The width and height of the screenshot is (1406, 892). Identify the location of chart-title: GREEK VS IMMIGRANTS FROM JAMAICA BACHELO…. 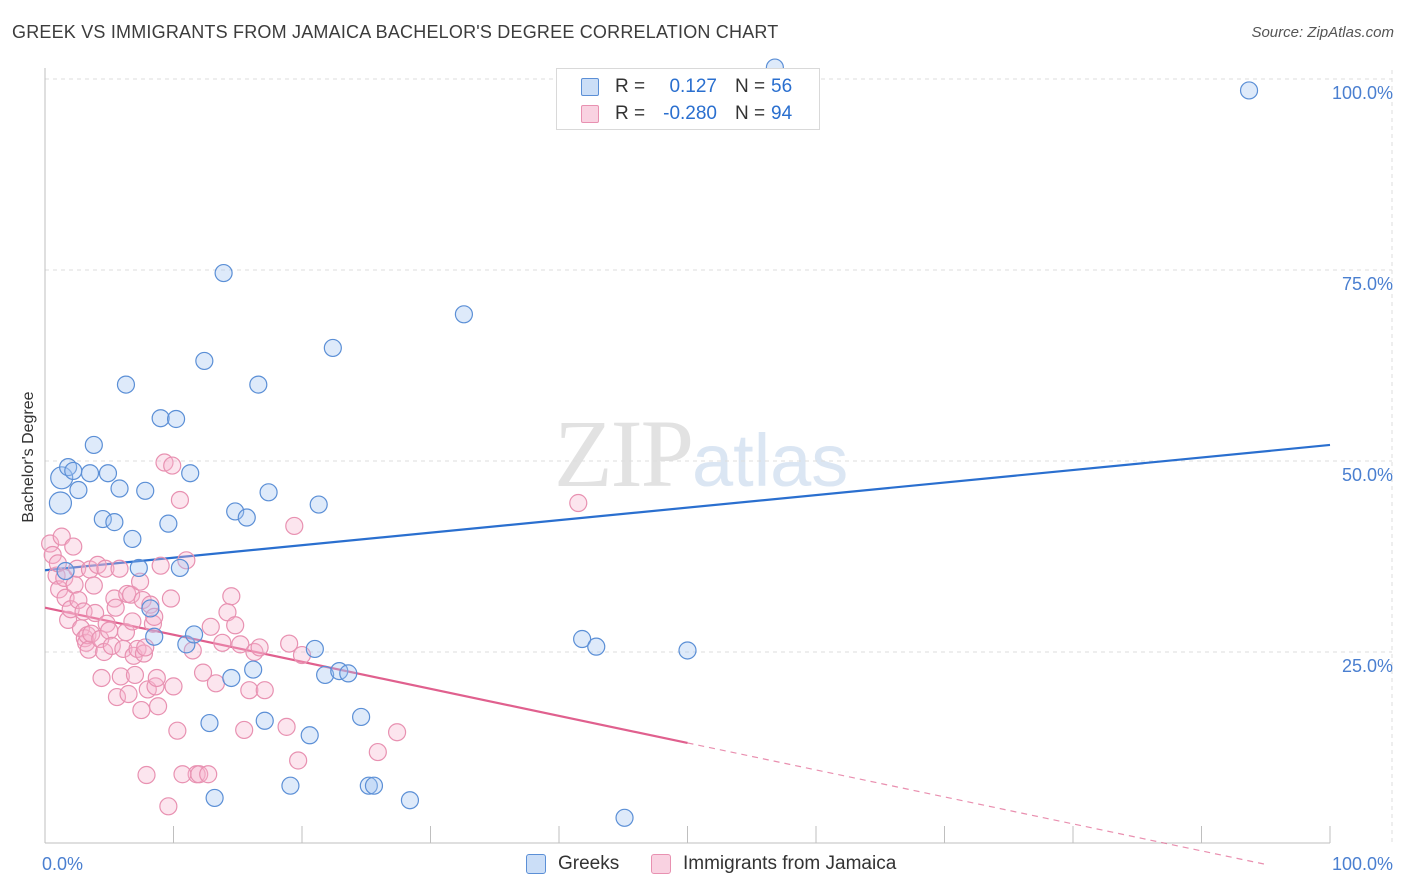
(395, 32).